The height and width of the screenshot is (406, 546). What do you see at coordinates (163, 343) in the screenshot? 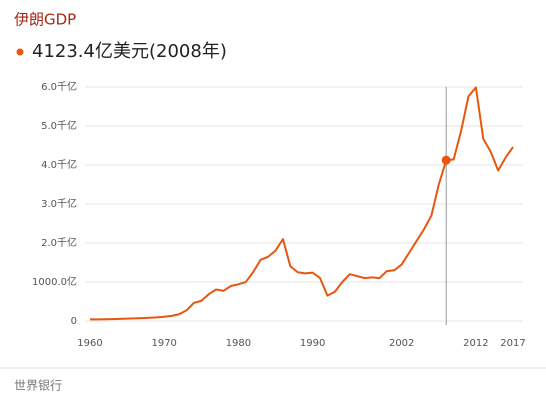
I see `x-tick-label: 1970` at bounding box center [163, 343].